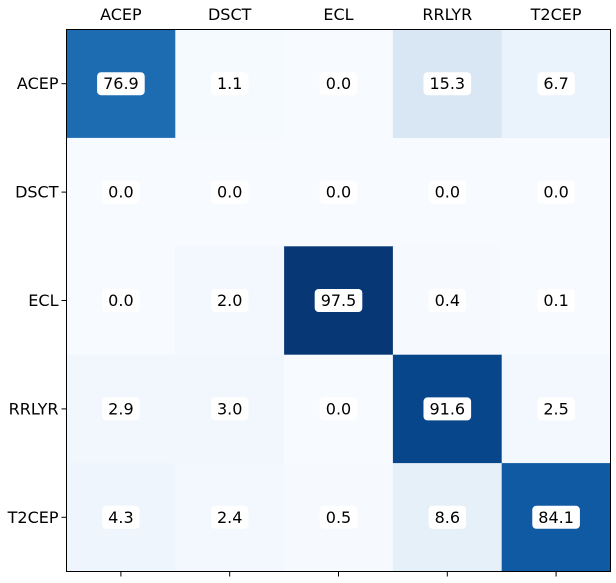 This screenshot has height=583, width=616. I want to click on x-tick-label-ecl: ECL, so click(338, 14).